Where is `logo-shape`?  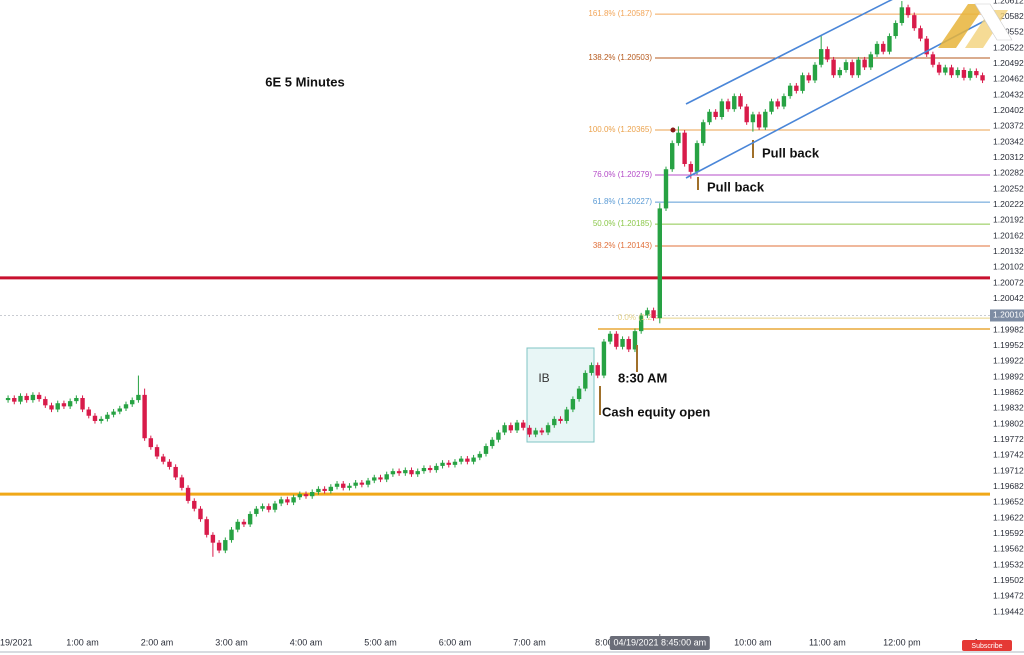
logo-shape is located at coordinates (962, 26).